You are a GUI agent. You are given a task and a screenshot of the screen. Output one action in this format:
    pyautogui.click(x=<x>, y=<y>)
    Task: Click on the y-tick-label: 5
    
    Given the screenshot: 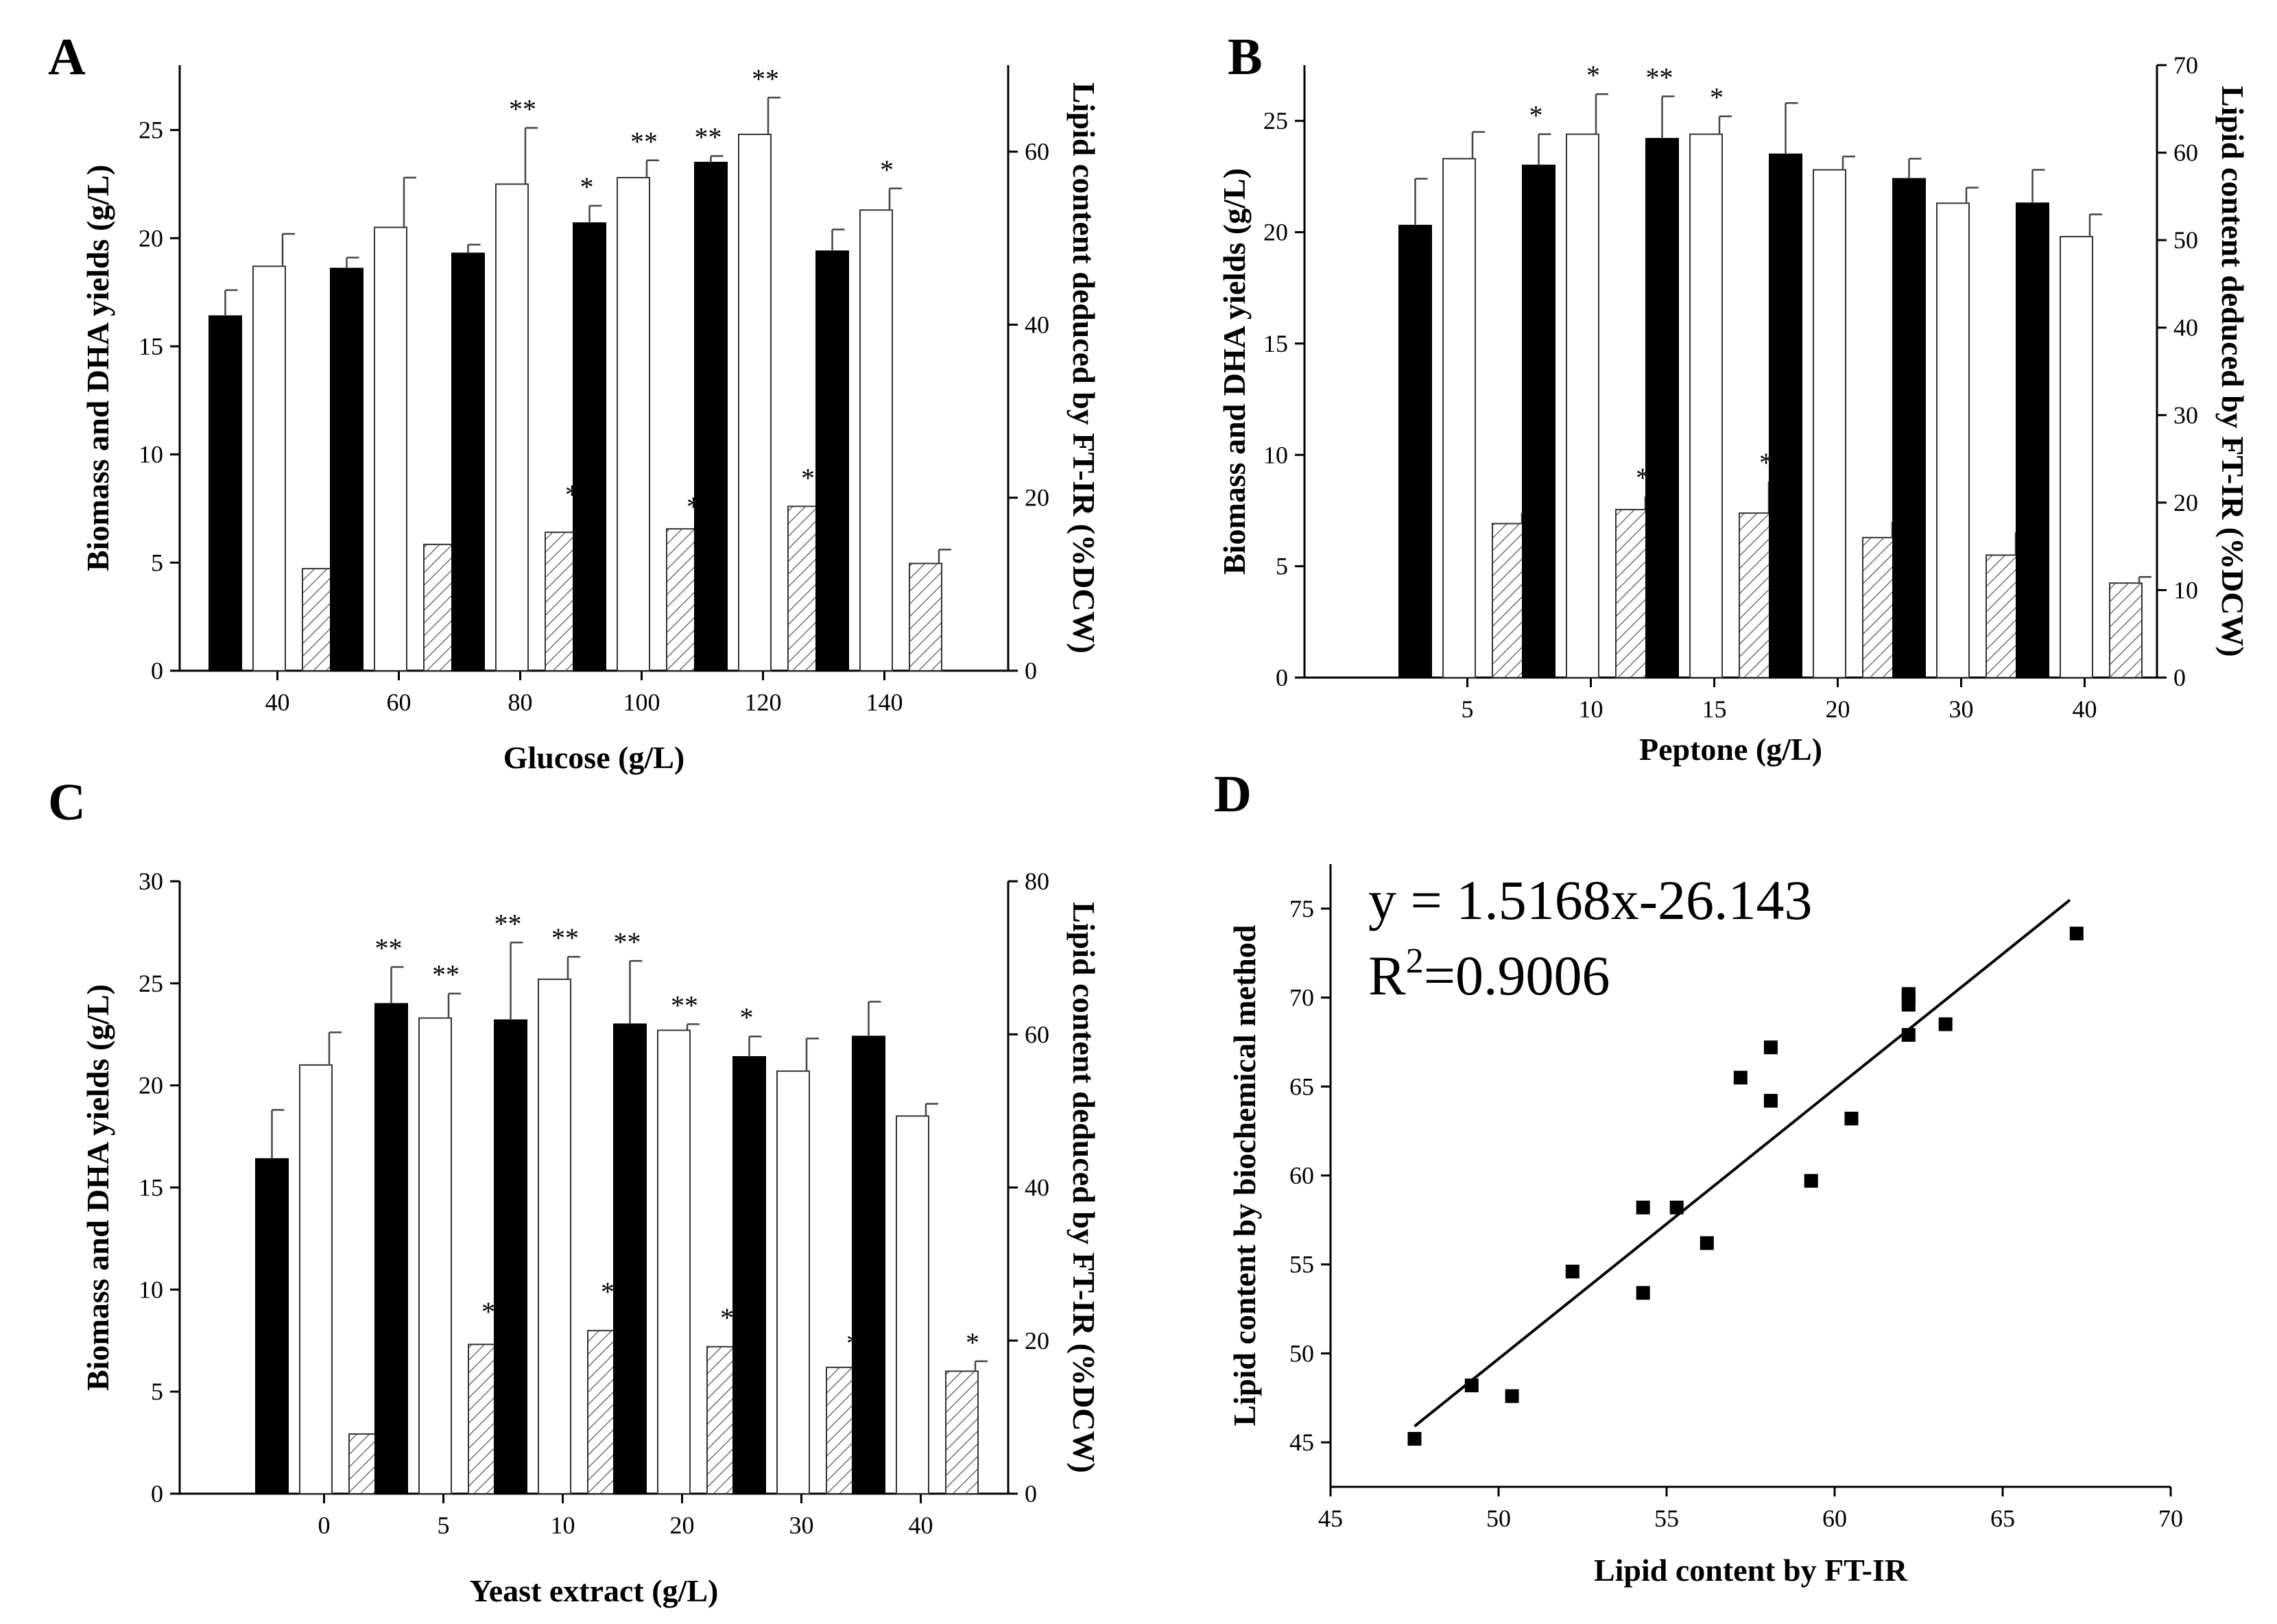 What is the action you would take?
    pyautogui.click(x=1282, y=566)
    